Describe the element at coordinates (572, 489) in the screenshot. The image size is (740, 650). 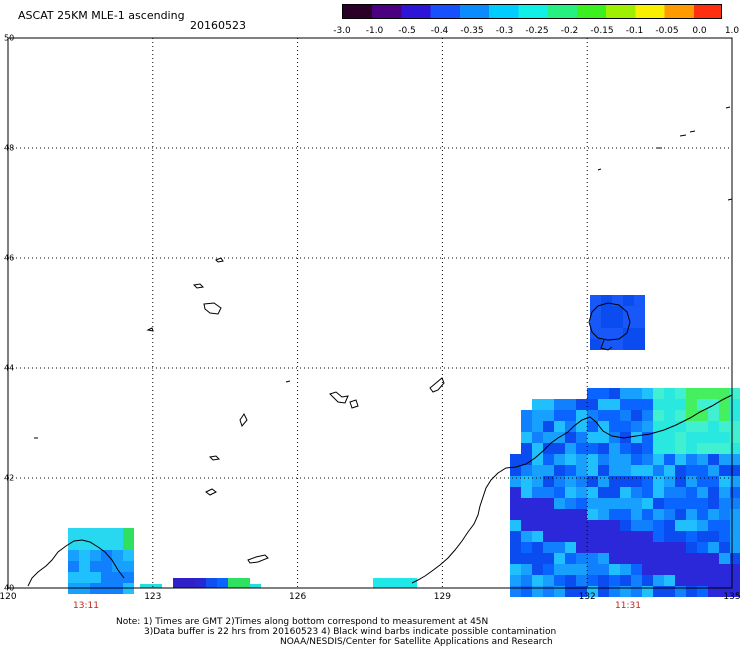
I see `coastline-mainland` at that location.